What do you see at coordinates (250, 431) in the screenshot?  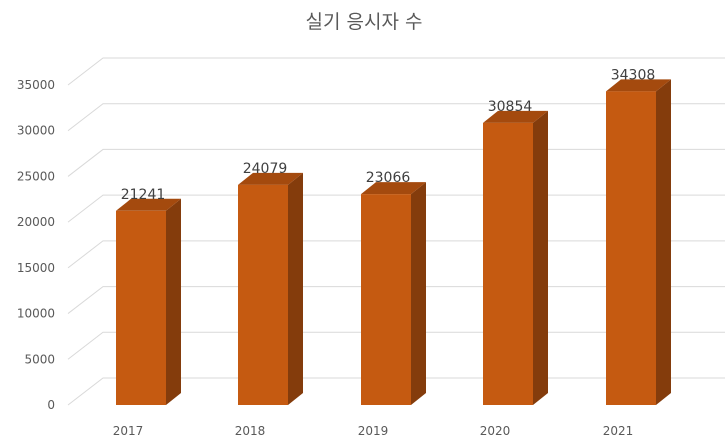 I see `x-tick-label: 2018` at bounding box center [250, 431].